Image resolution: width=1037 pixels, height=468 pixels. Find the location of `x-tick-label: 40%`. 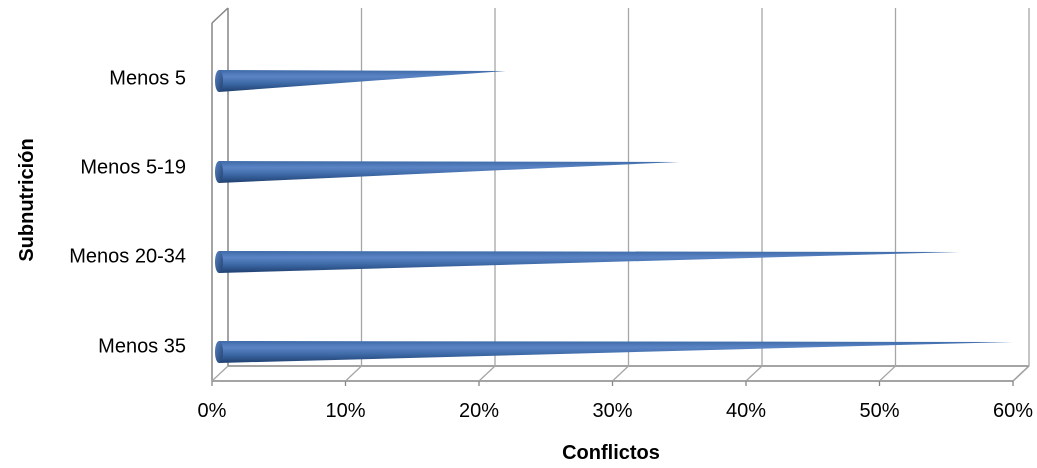

x-tick-label: 40% is located at coordinates (746, 411).